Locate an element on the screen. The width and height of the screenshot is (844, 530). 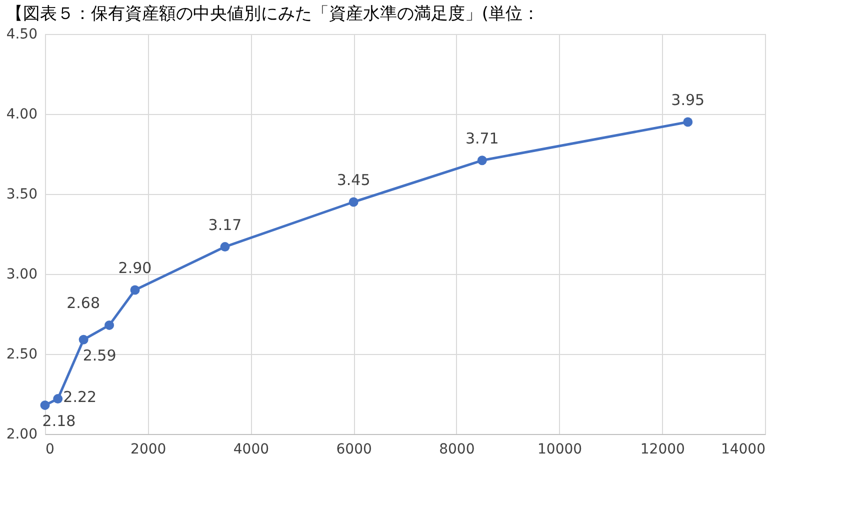
x-tick-label: 8000 is located at coordinates (457, 450).